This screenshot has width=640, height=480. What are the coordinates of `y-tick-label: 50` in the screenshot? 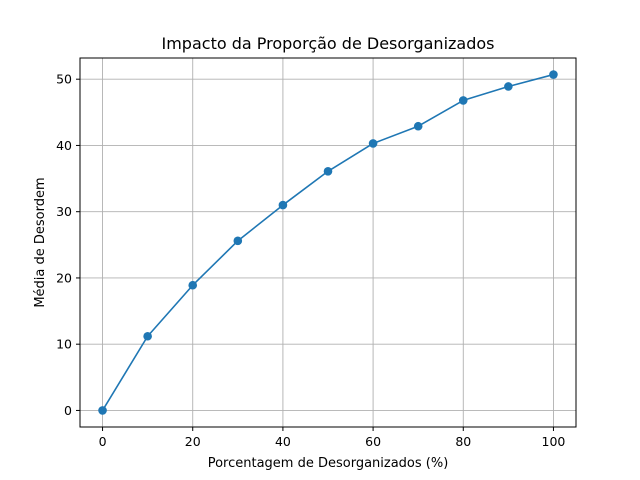 It's located at (64, 79).